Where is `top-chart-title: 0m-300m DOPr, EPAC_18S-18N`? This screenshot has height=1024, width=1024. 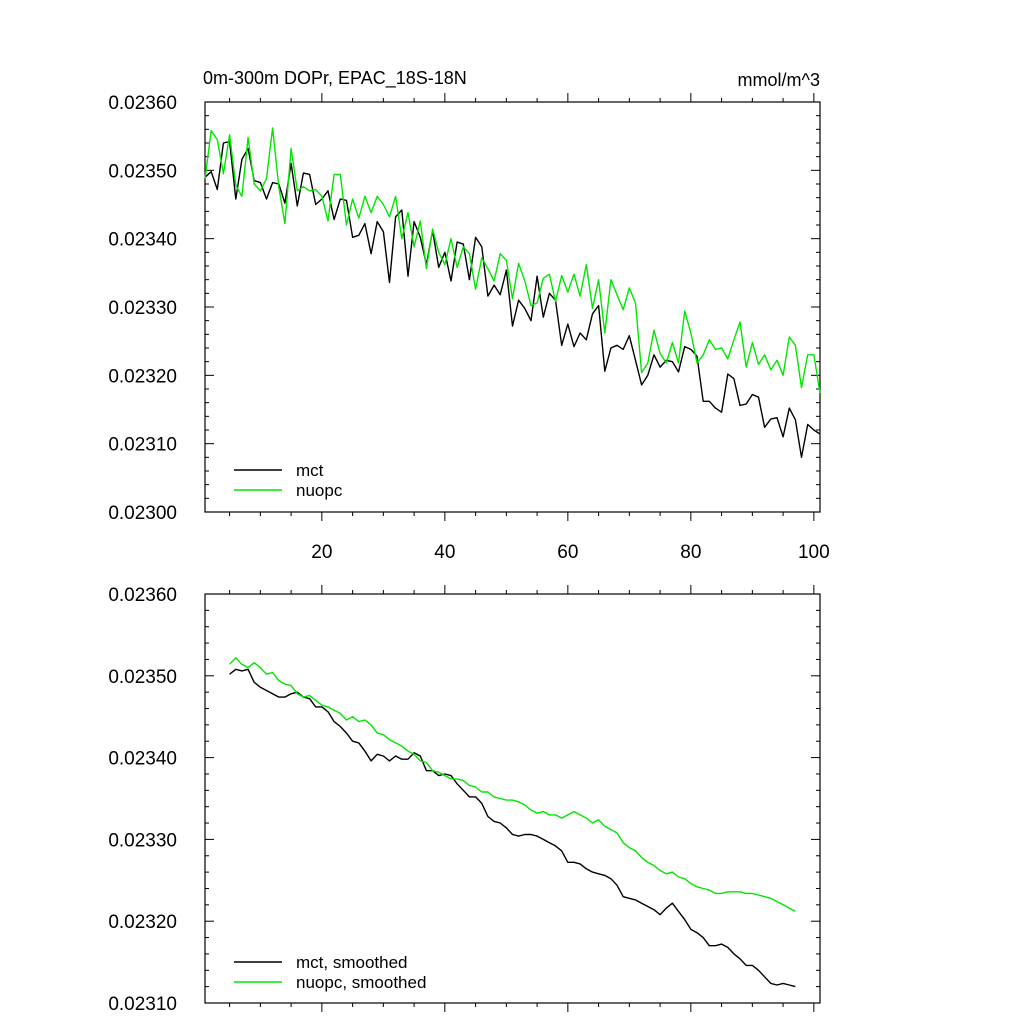
top-chart-title: 0m-300m DOPr, EPAC_18S-18N is located at coordinates (335, 78).